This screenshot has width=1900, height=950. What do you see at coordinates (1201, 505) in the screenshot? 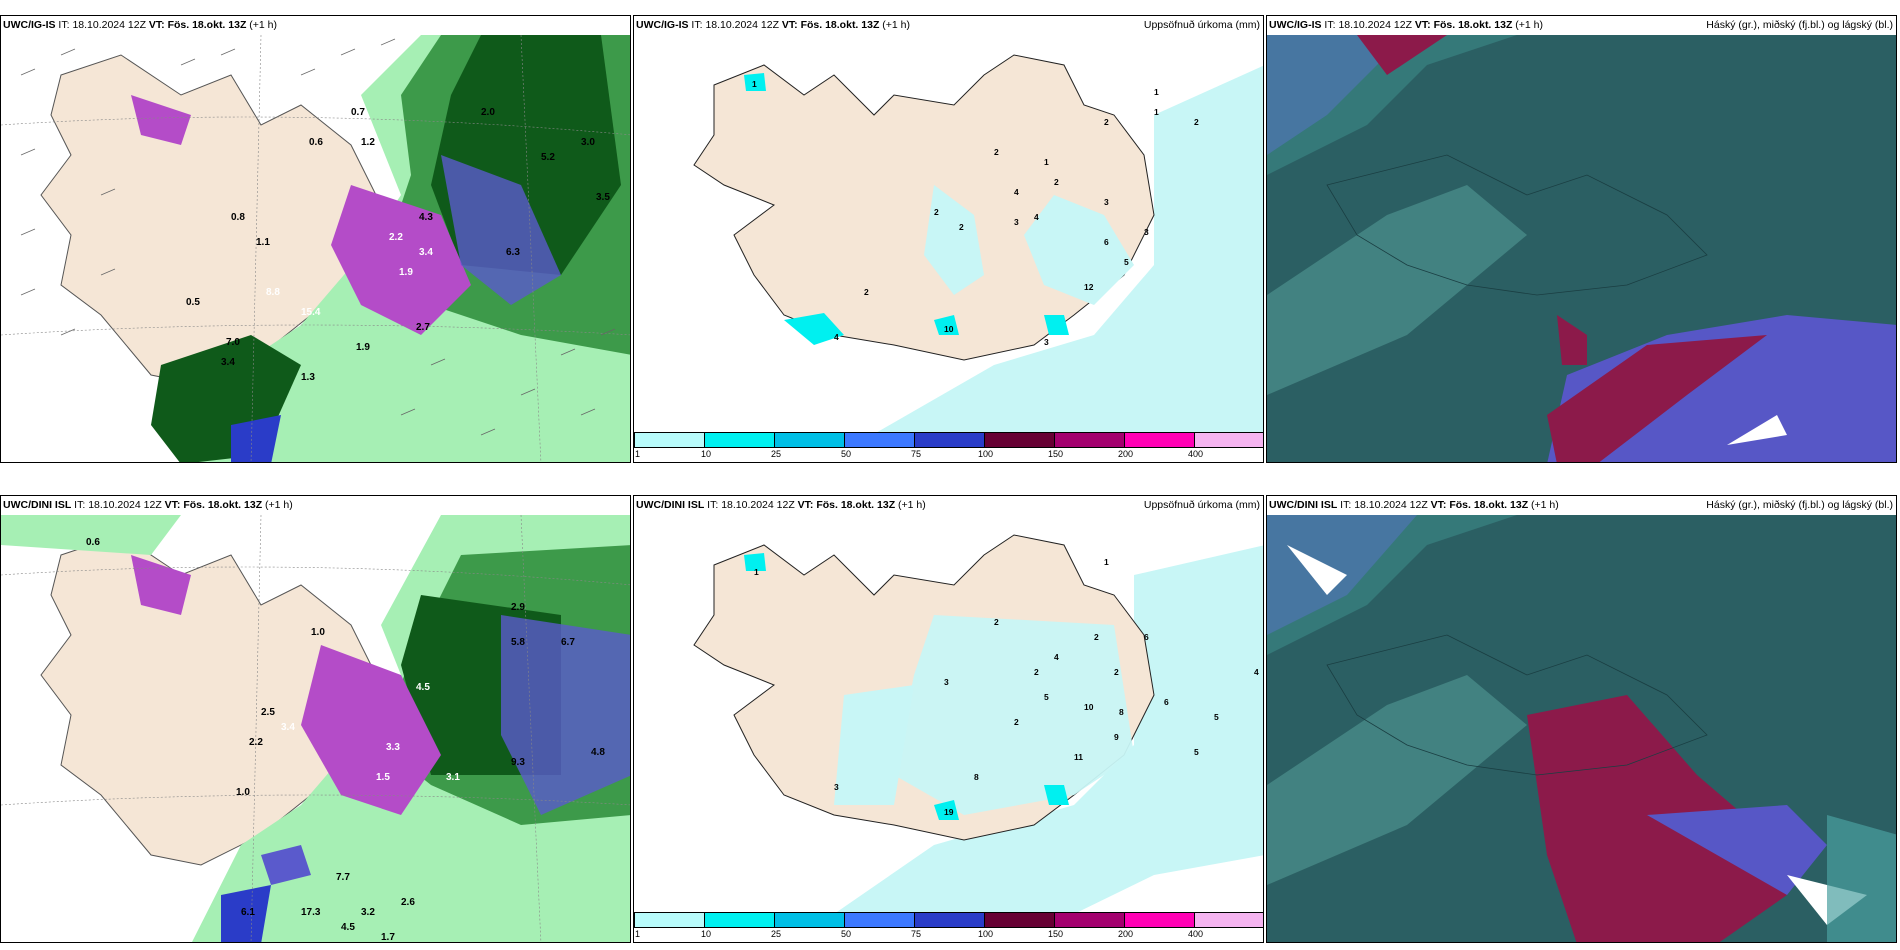
I see `field-title: Uppsöfnuð úrkoma (mm)` at bounding box center [1201, 505].